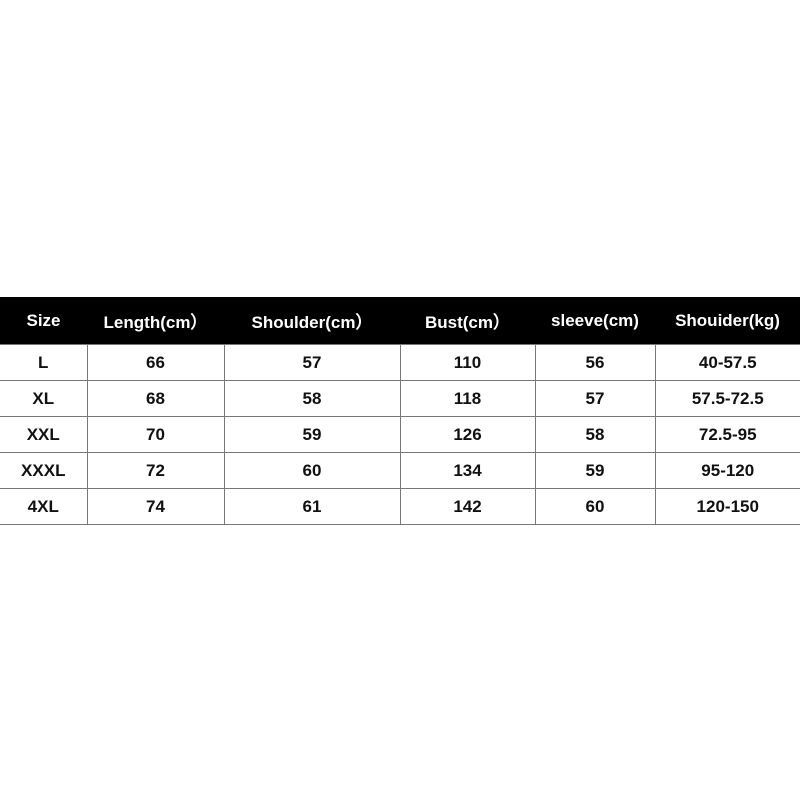 The height and width of the screenshot is (800, 800). What do you see at coordinates (467, 506) in the screenshot?
I see `cell-bust: 142` at bounding box center [467, 506].